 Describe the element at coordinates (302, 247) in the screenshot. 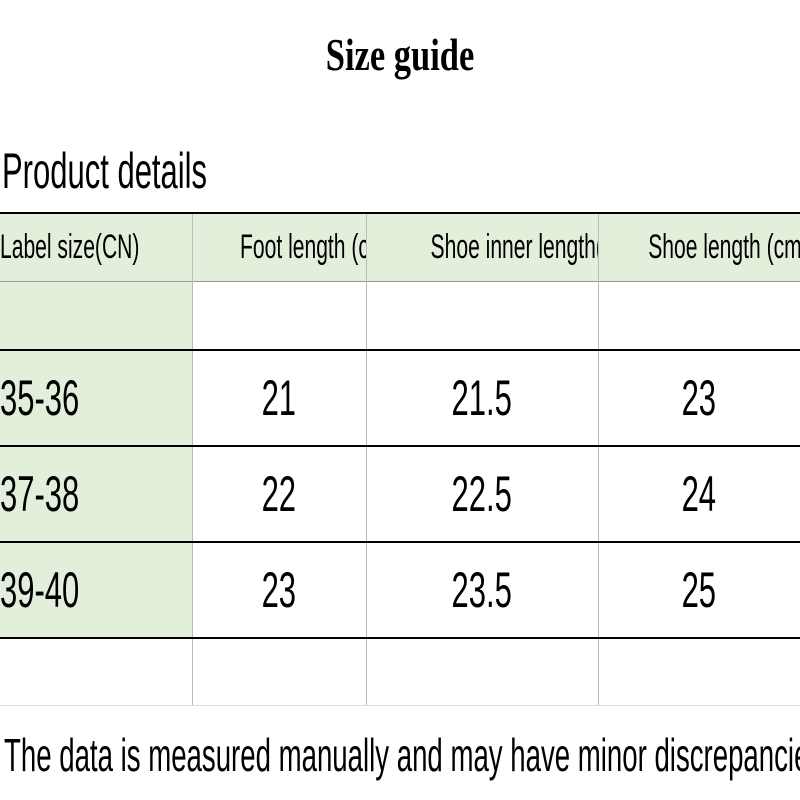

I see `cell-text: Foot length (cm)` at that location.